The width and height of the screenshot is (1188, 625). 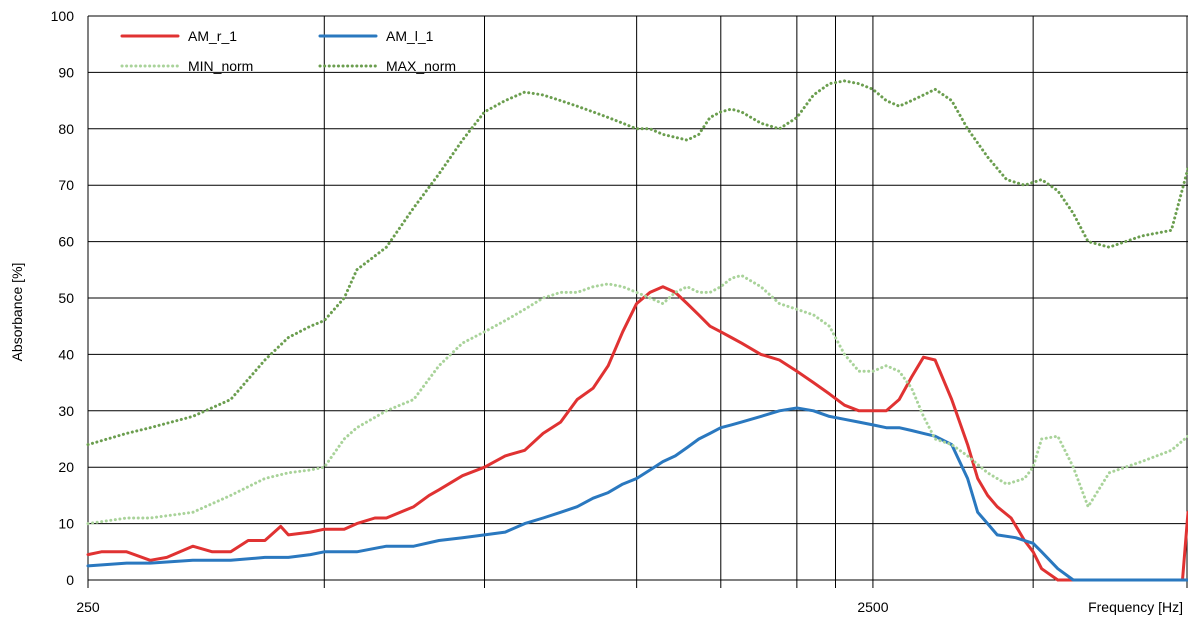 What do you see at coordinates (1135, 607) in the screenshot?
I see `x-axis-label: Frequency [Hz]` at bounding box center [1135, 607].